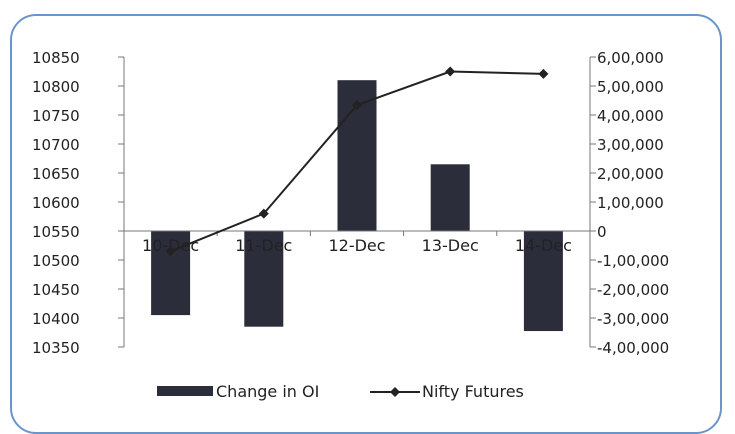 The height and width of the screenshot is (434, 735). Describe the element at coordinates (56, 348) in the screenshot. I see `left-tick-label: 10350` at that location.